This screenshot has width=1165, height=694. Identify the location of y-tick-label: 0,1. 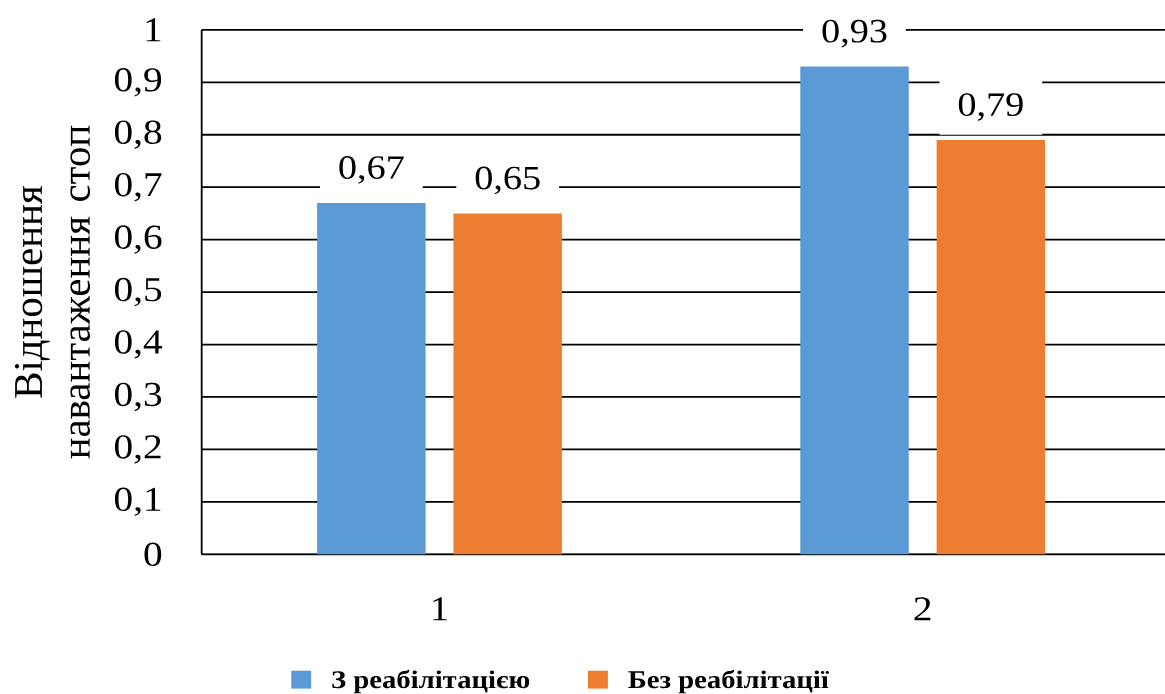
(137, 502).